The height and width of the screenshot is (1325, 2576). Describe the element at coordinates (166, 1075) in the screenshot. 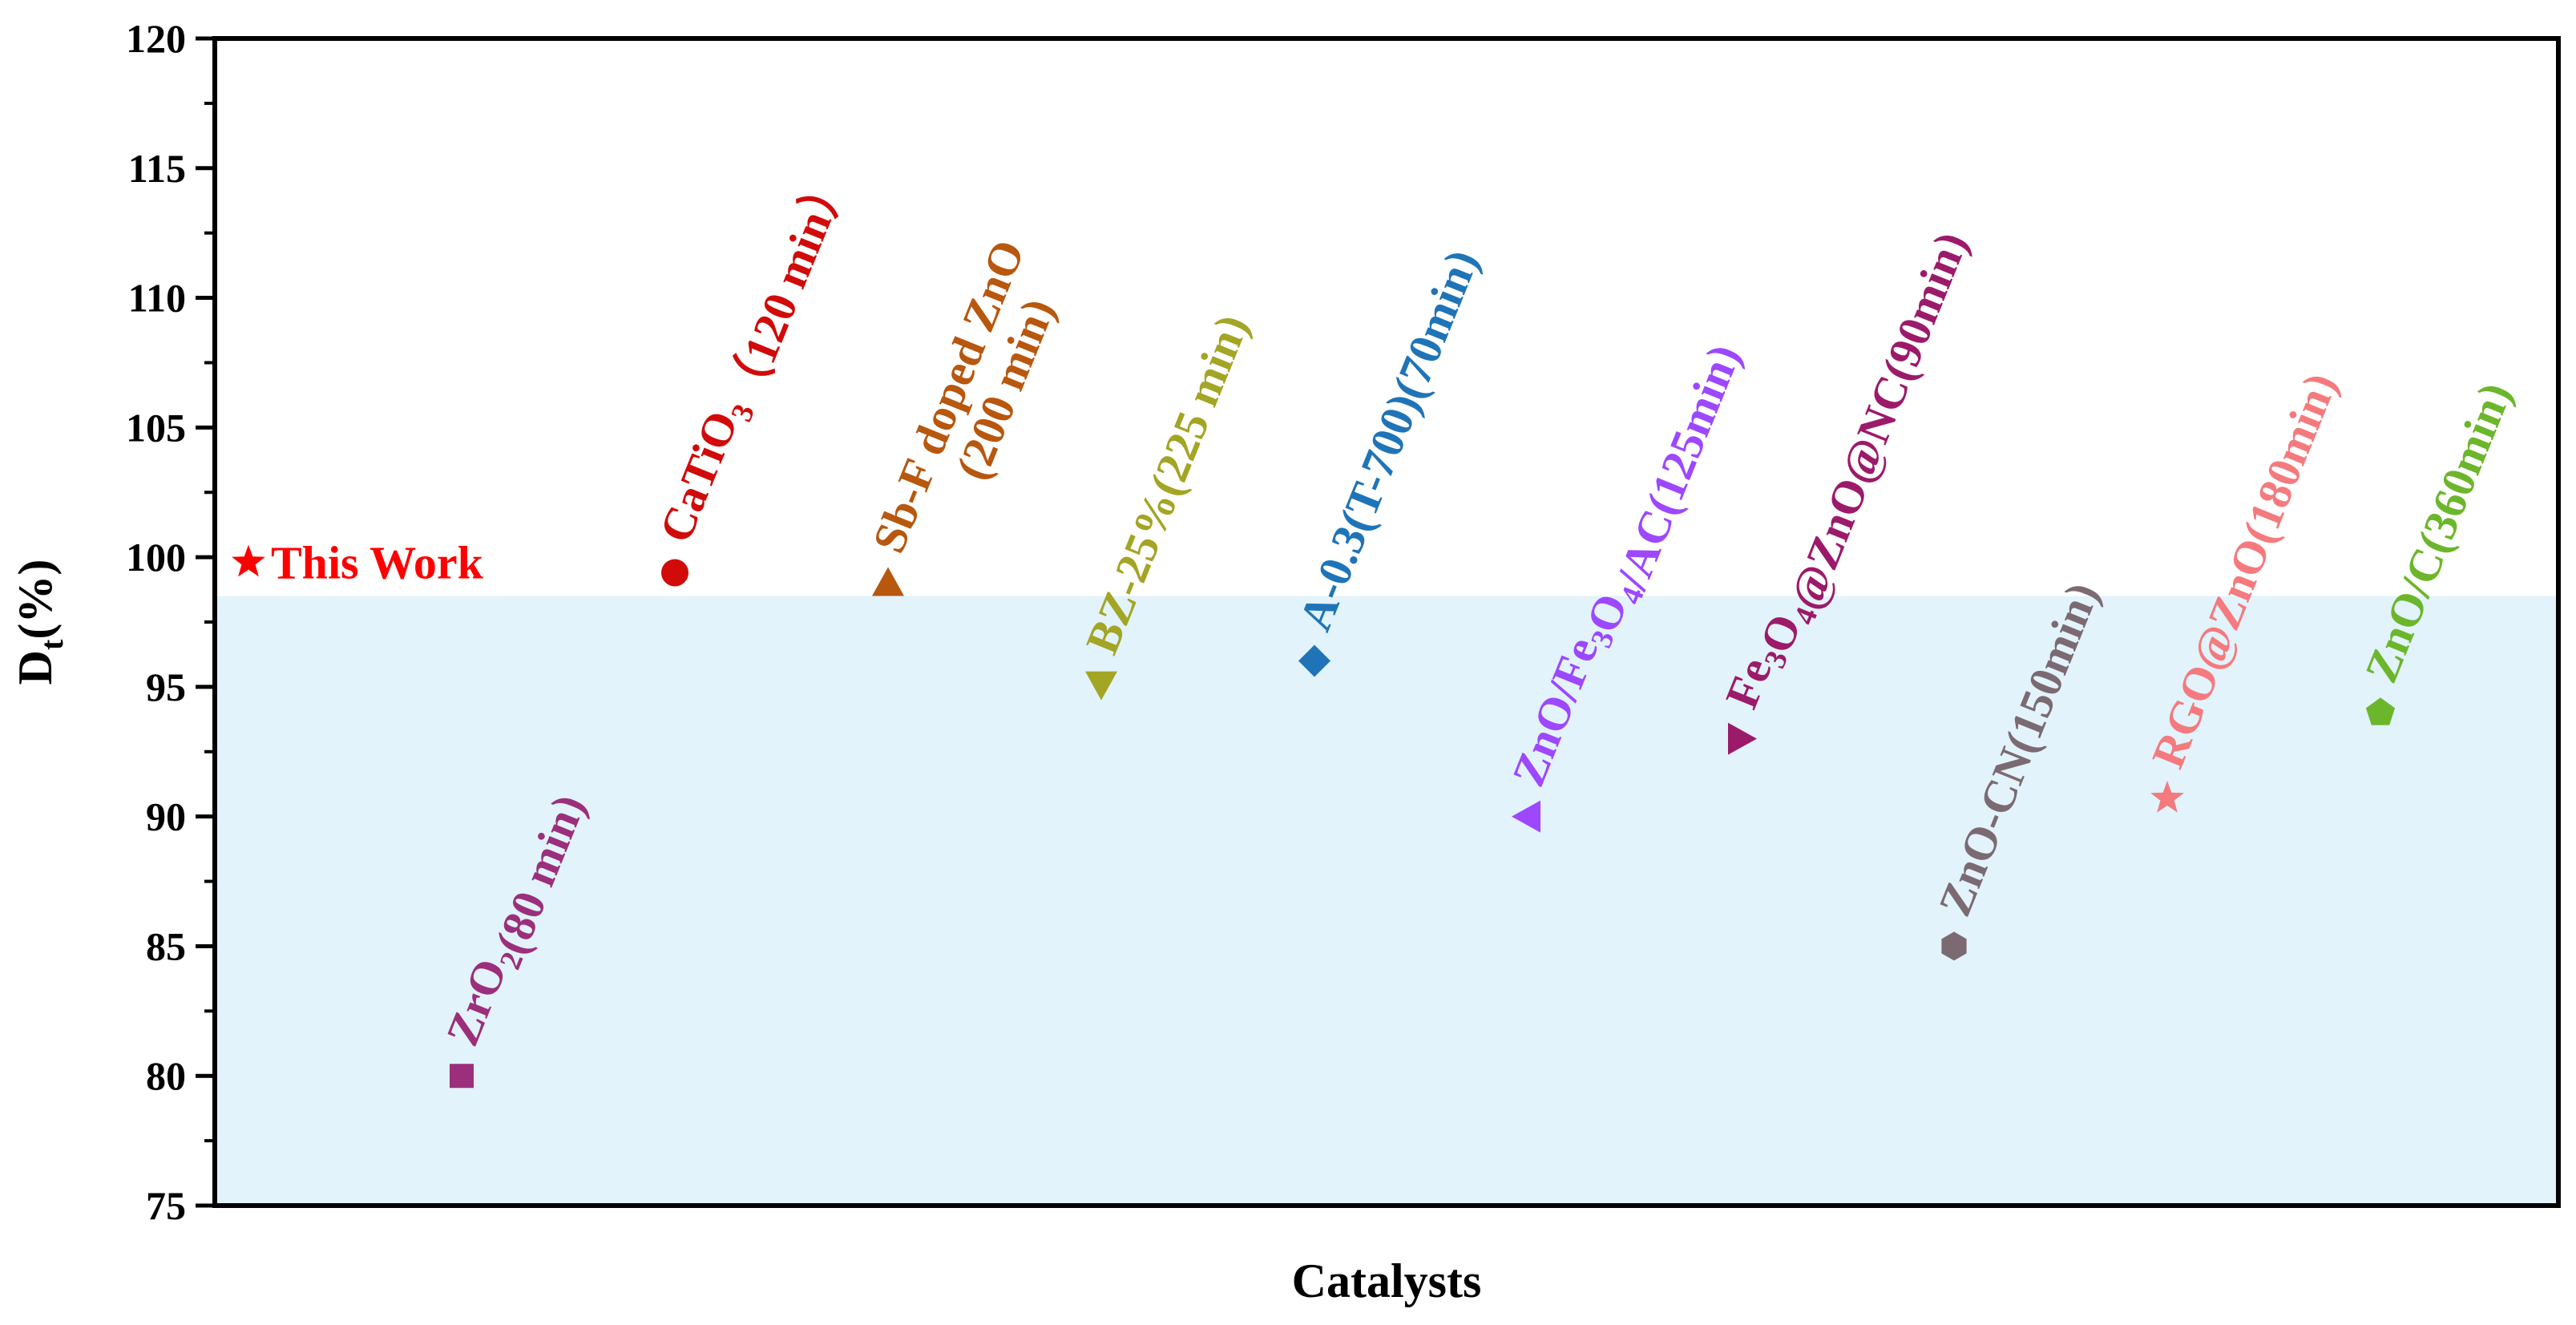

I see `y-tick-label: 80` at that location.